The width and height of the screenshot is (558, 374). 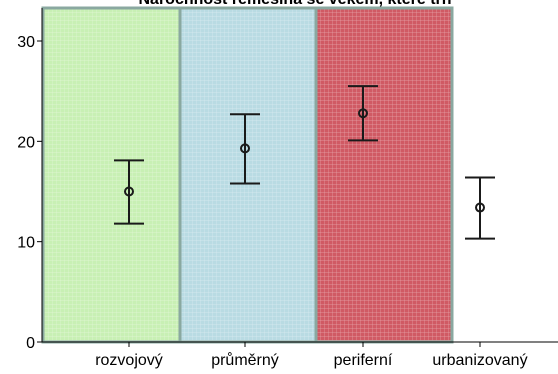 I want to click on x-tick-label-průměrný: průměrný, so click(x=245, y=360).